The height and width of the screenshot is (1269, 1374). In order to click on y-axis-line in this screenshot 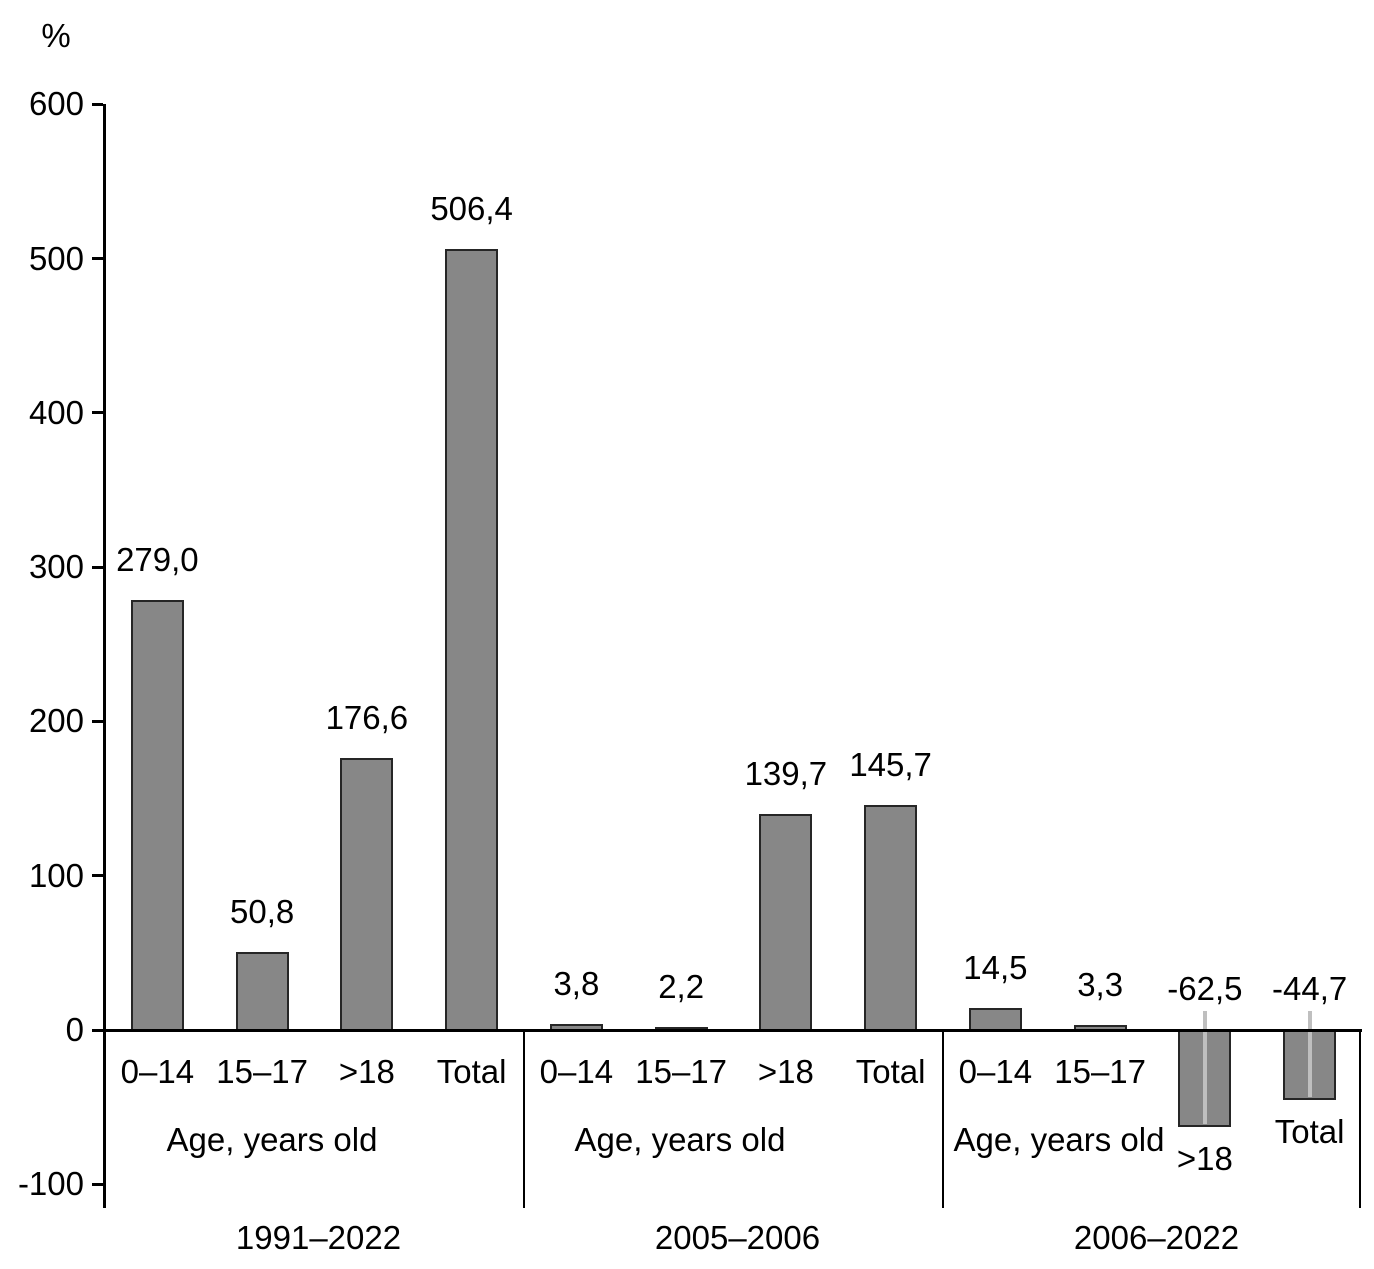, I will do `click(104, 656)`.